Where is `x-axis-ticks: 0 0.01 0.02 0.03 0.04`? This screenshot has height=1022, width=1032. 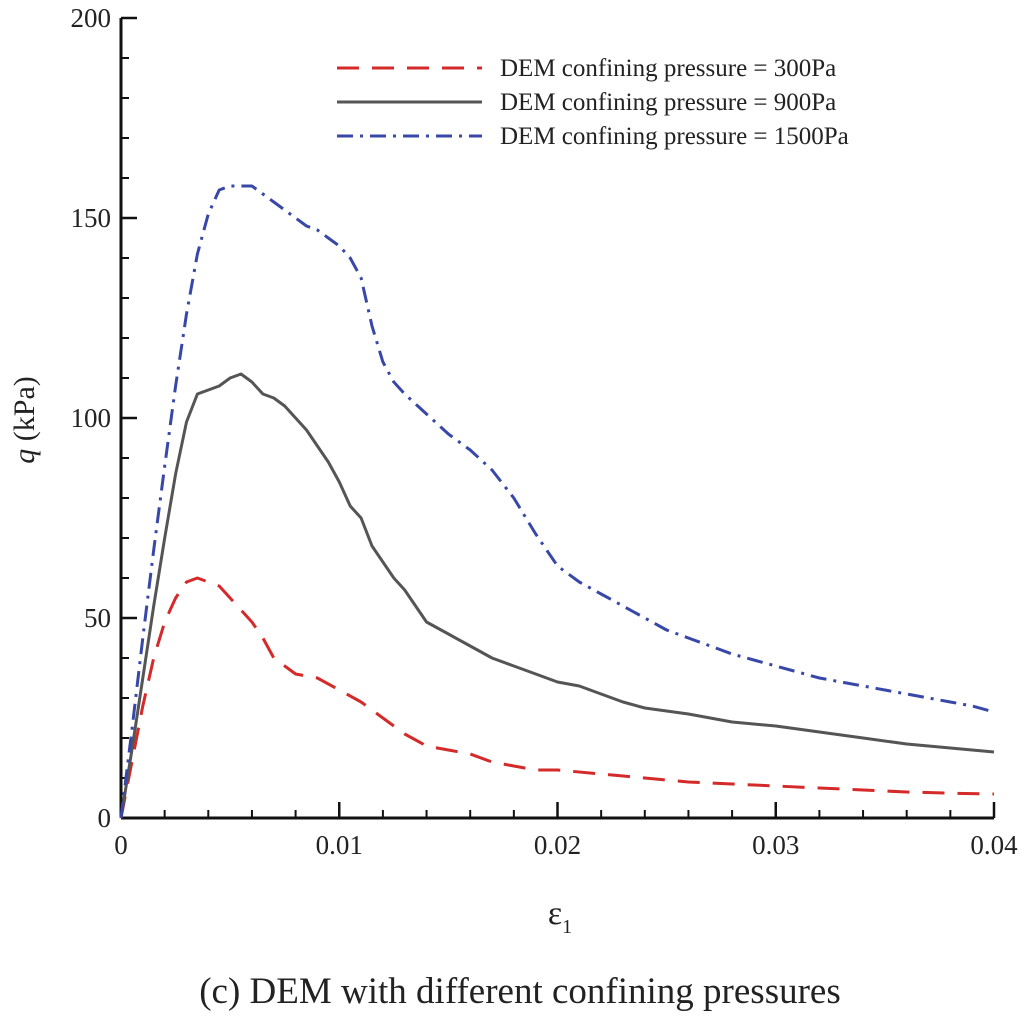
x-axis-ticks: 0 0.01 0.02 0.03 0.04 is located at coordinates (566, 831).